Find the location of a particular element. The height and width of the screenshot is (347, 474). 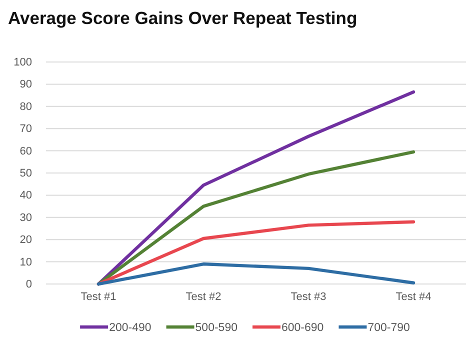

legend-label: 500-590 is located at coordinates (216, 328).